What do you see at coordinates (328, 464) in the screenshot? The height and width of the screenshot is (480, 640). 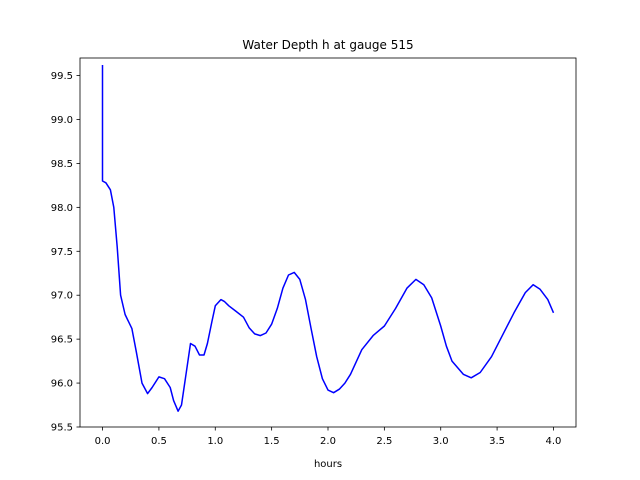 I see `x-axis-label: hours` at bounding box center [328, 464].